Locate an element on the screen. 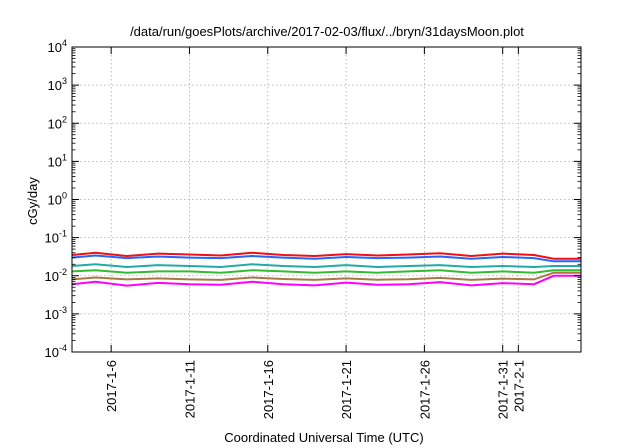 The height and width of the screenshot is (448, 640). x-tick-label: 2017-1-11 is located at coordinates (189, 389).